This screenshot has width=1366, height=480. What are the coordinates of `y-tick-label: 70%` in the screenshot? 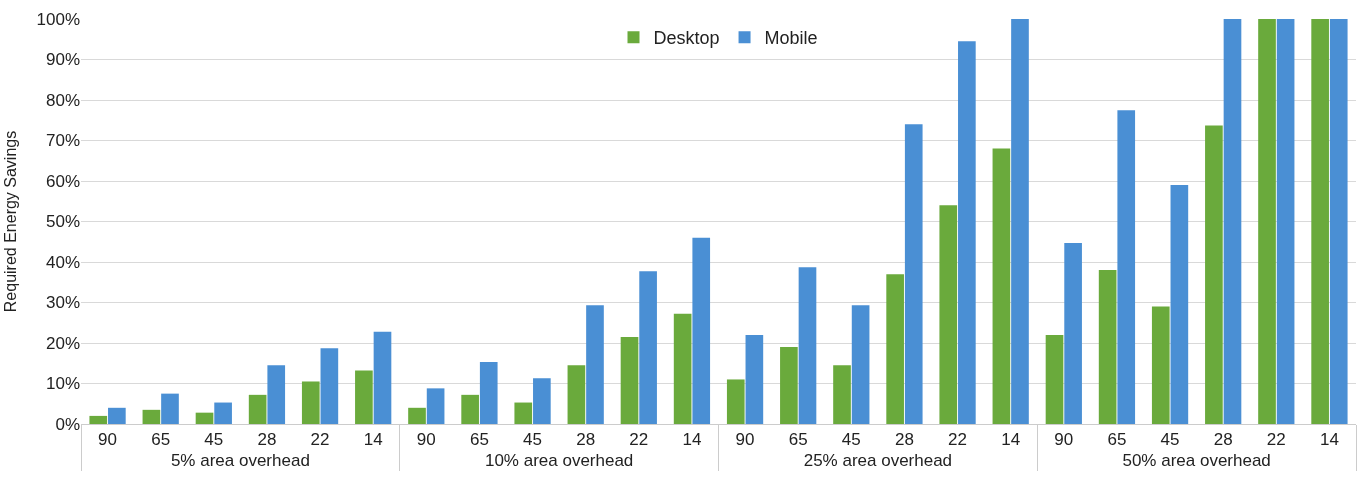 It's located at (62, 141).